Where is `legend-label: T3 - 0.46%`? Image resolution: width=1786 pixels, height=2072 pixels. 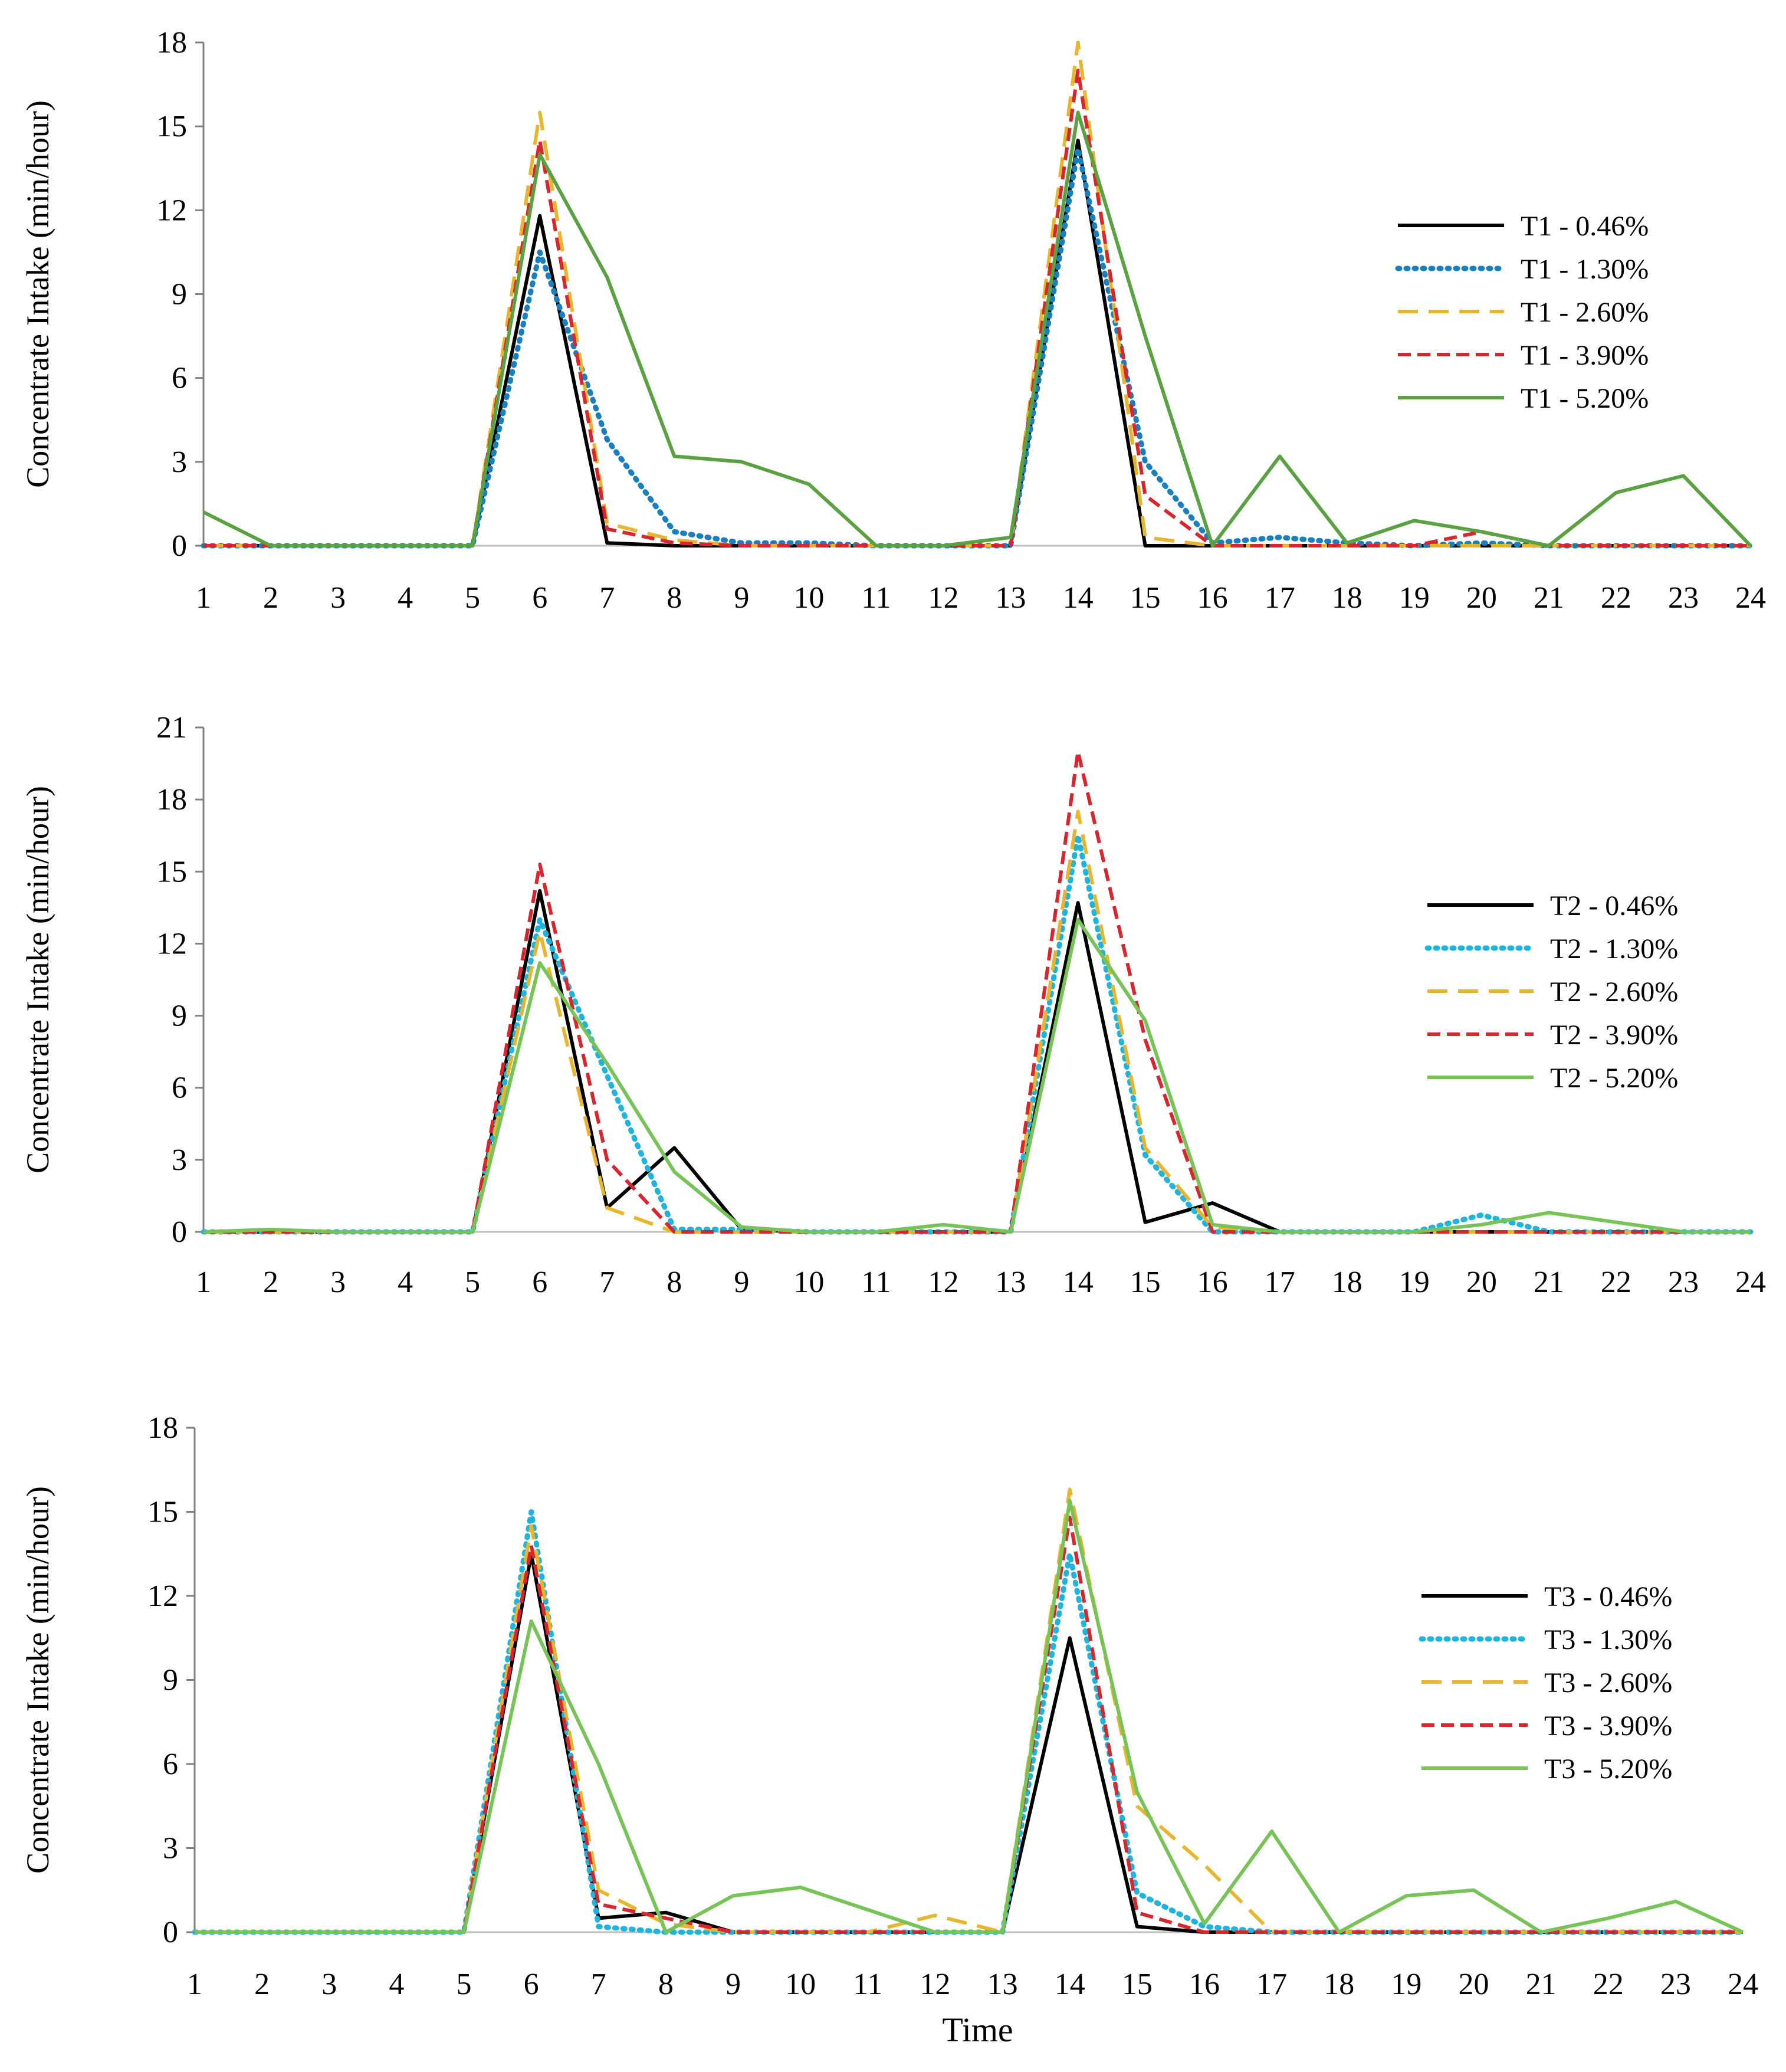
legend-label: T3 - 0.46% is located at coordinates (1608, 1596).